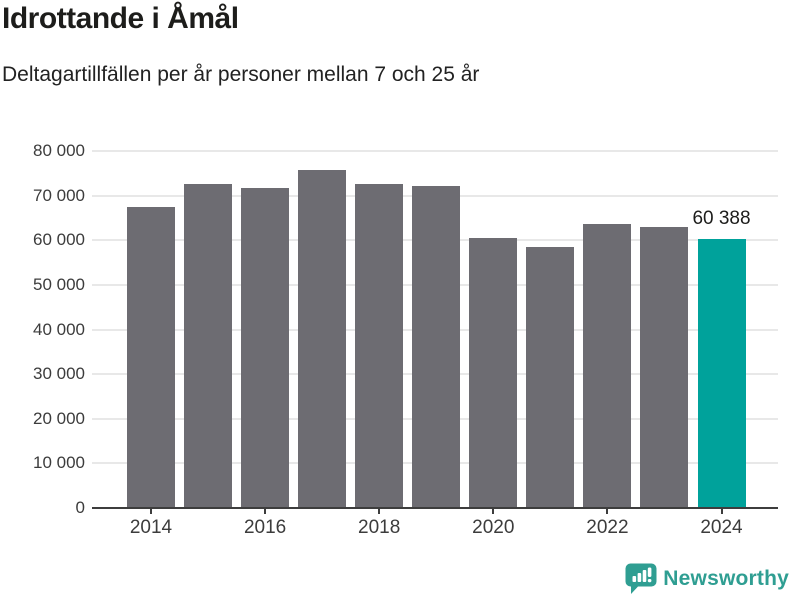  I want to click on x-tick-label: 2024, so click(721, 527).